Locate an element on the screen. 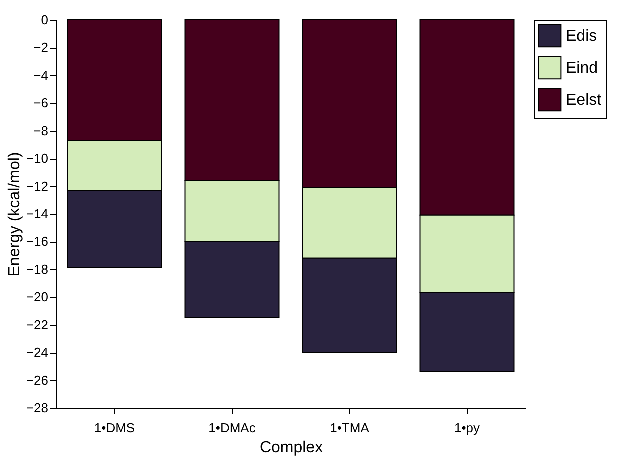  y-tick-label: −12 is located at coordinates (37, 186).